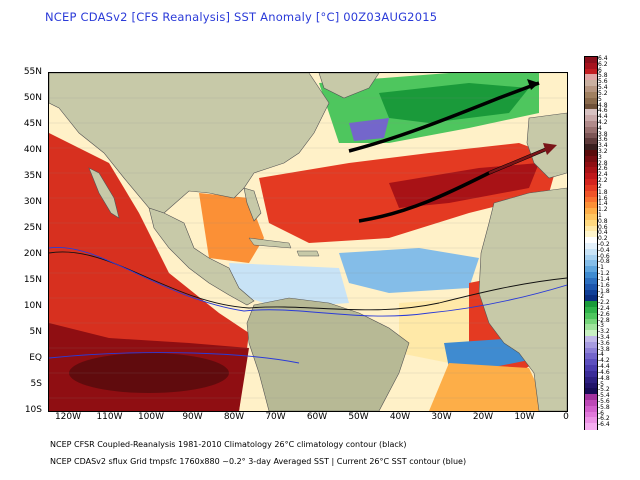  I want to click on colorbar-tick-label: 0.8, so click(603, 221).